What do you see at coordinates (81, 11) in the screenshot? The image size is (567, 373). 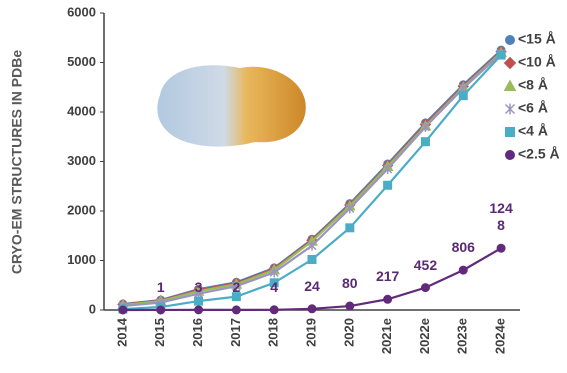 I see `y-tick-label: 6000` at bounding box center [81, 11].